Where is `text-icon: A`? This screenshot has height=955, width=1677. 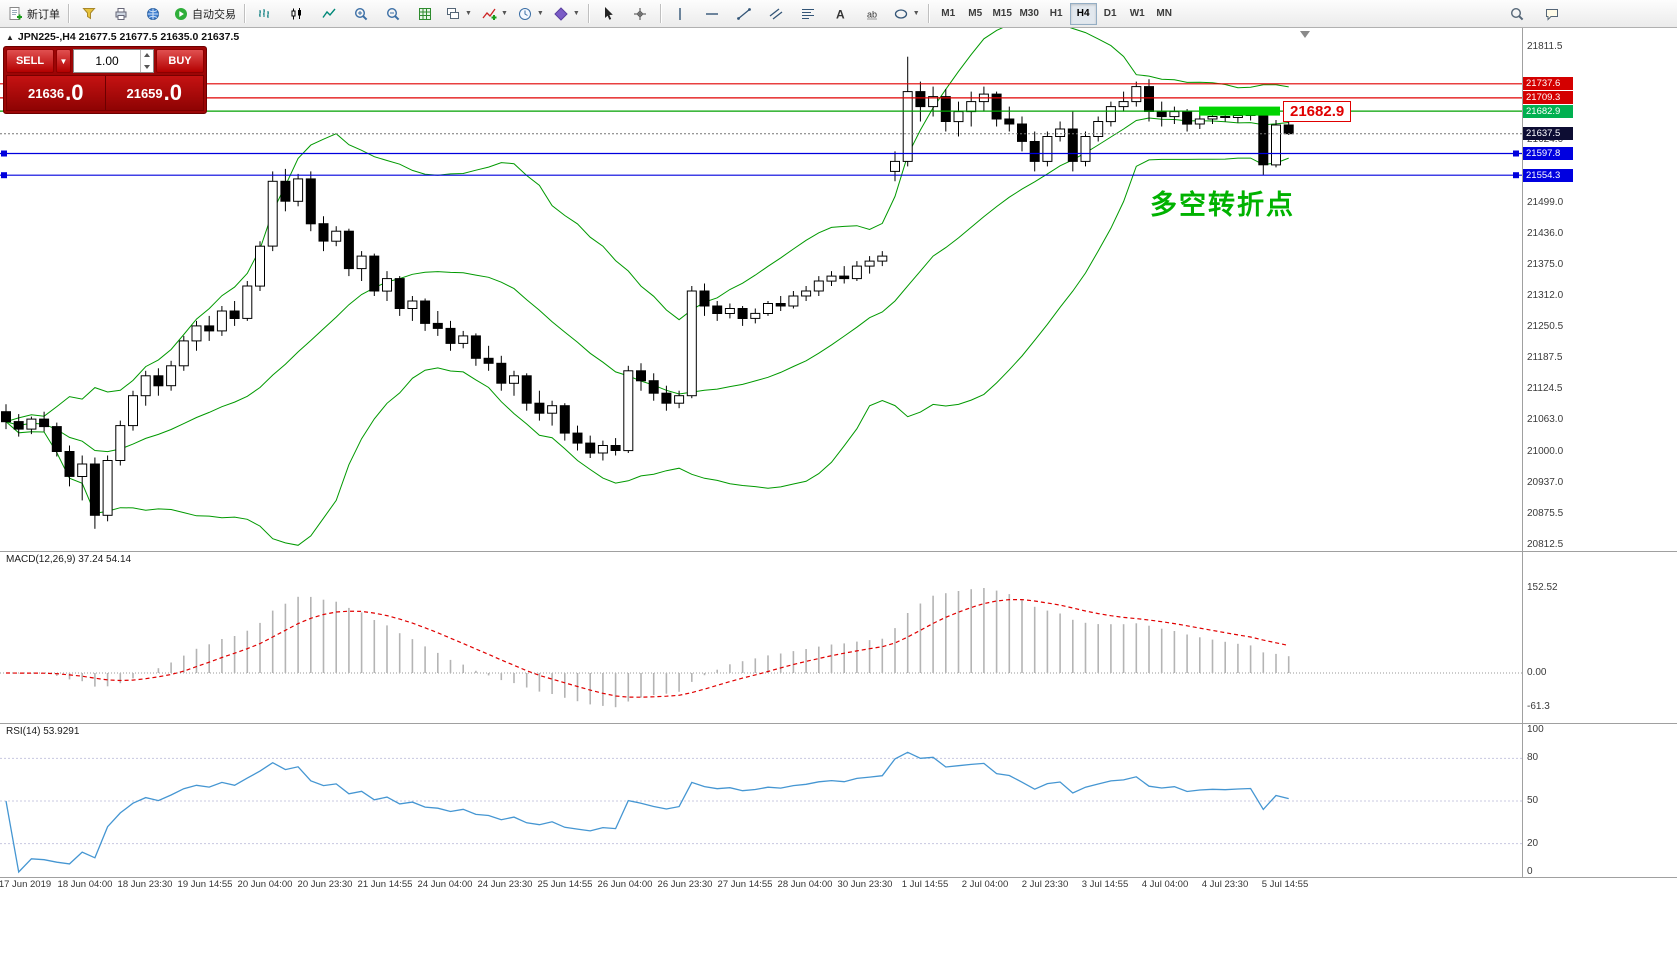
text-icon: A is located at coordinates (840, 14).